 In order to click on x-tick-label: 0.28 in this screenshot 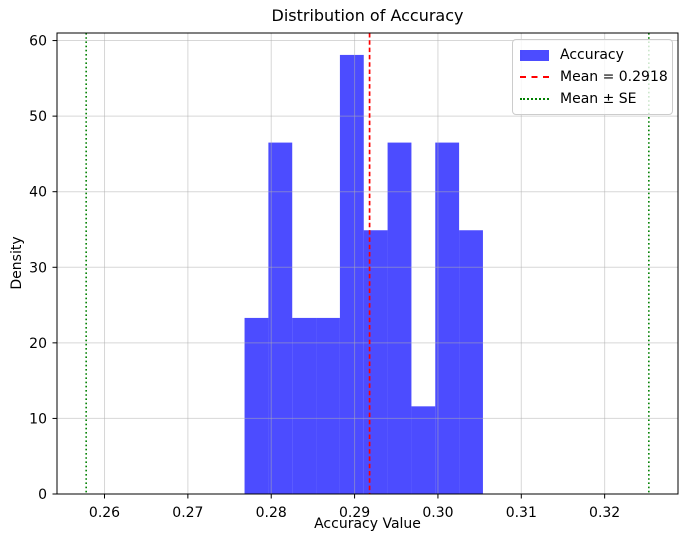, I will do `click(271, 513)`.